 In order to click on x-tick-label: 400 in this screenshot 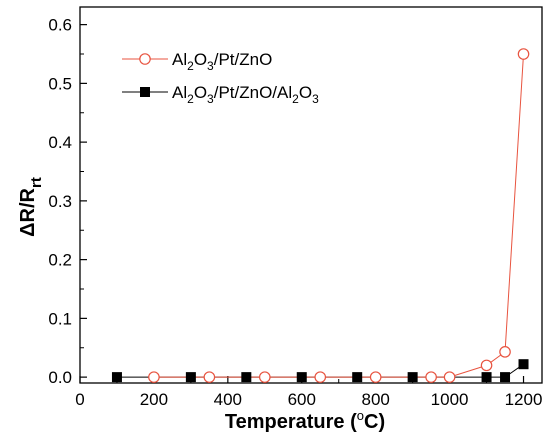, I will do `click(228, 399)`.